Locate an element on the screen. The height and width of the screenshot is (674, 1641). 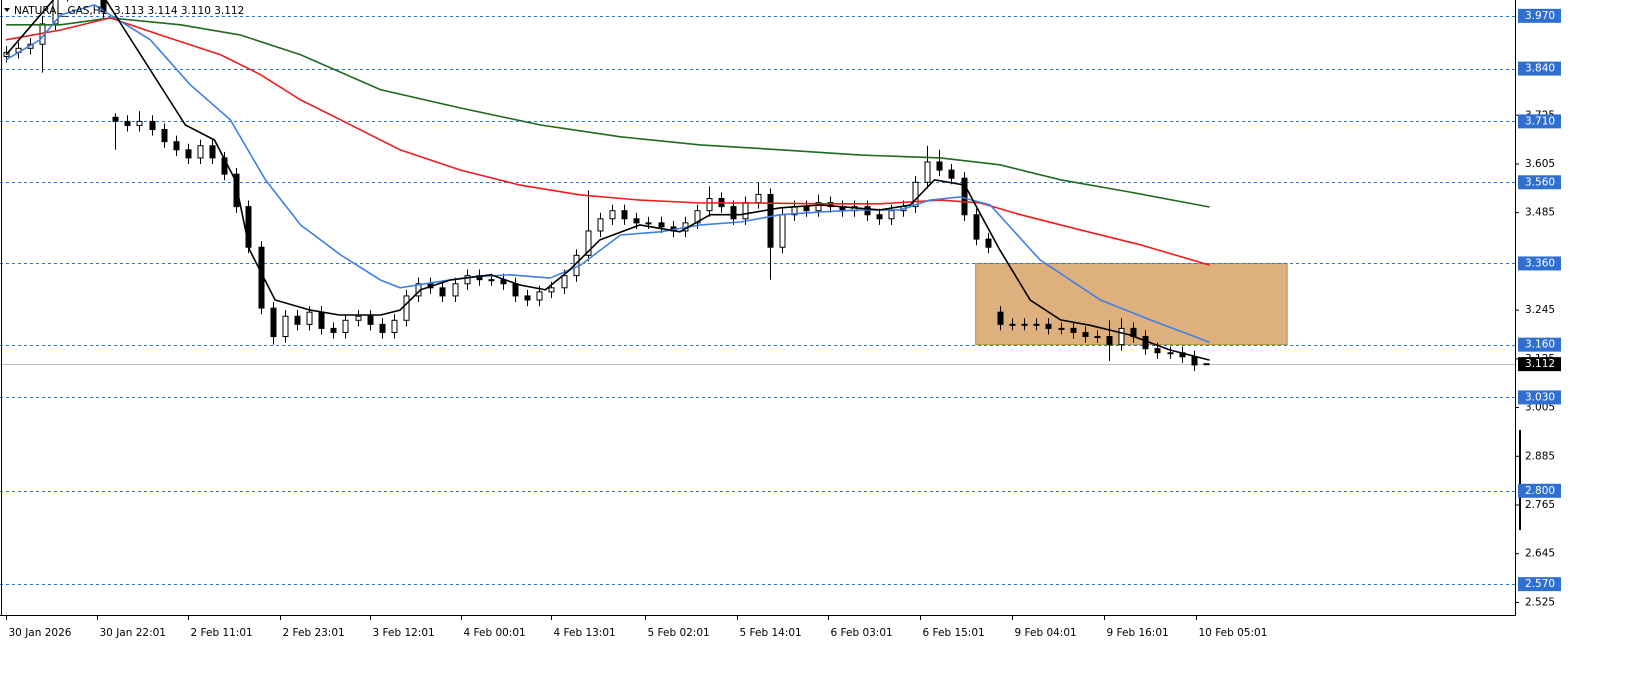
y-tick-label: 2.885 is located at coordinates (1540, 456).